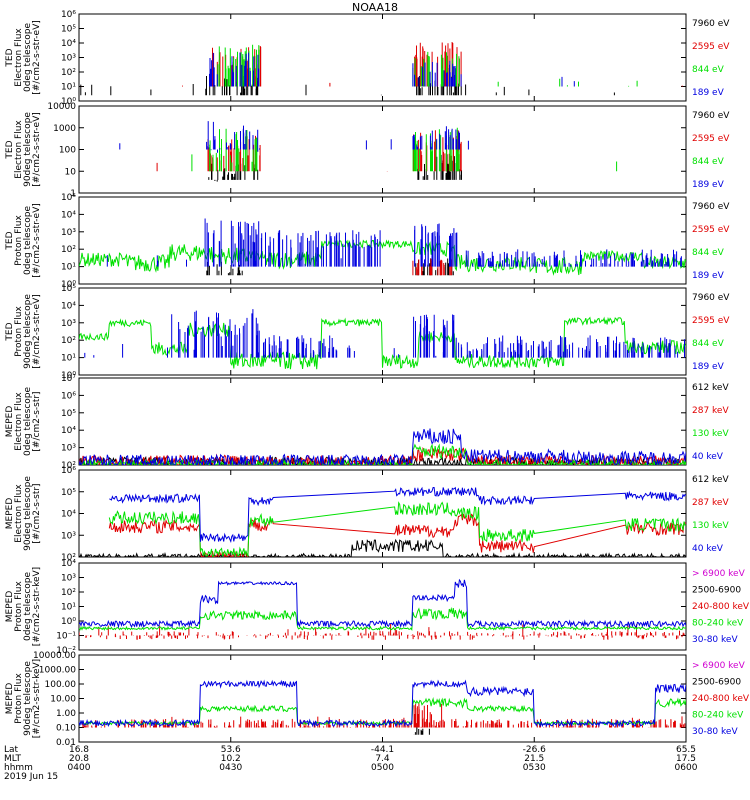  What do you see at coordinates (54, 656) in the screenshot?
I see `y-tick-label: 10000.00` at bounding box center [54, 656].